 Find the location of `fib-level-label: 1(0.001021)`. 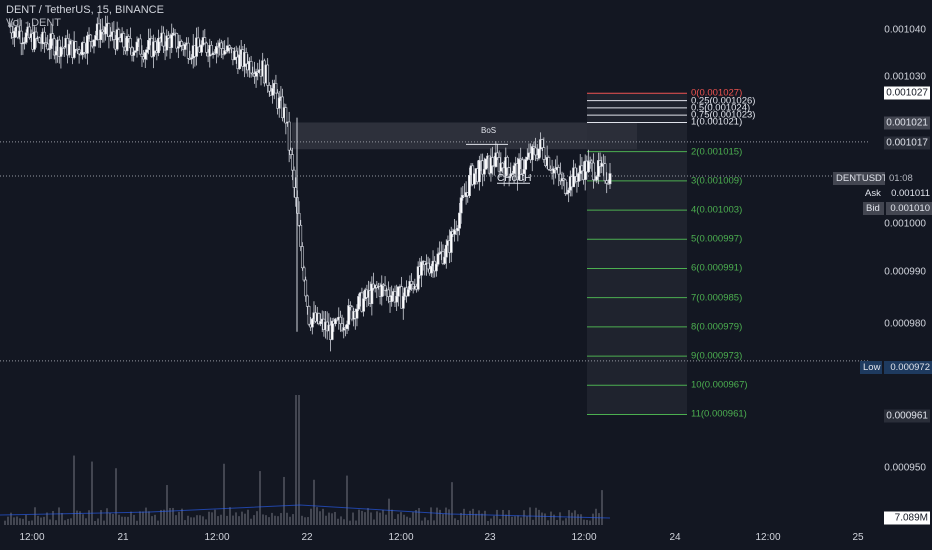

fib-level-label: 1(0.001021) is located at coordinates (717, 122).